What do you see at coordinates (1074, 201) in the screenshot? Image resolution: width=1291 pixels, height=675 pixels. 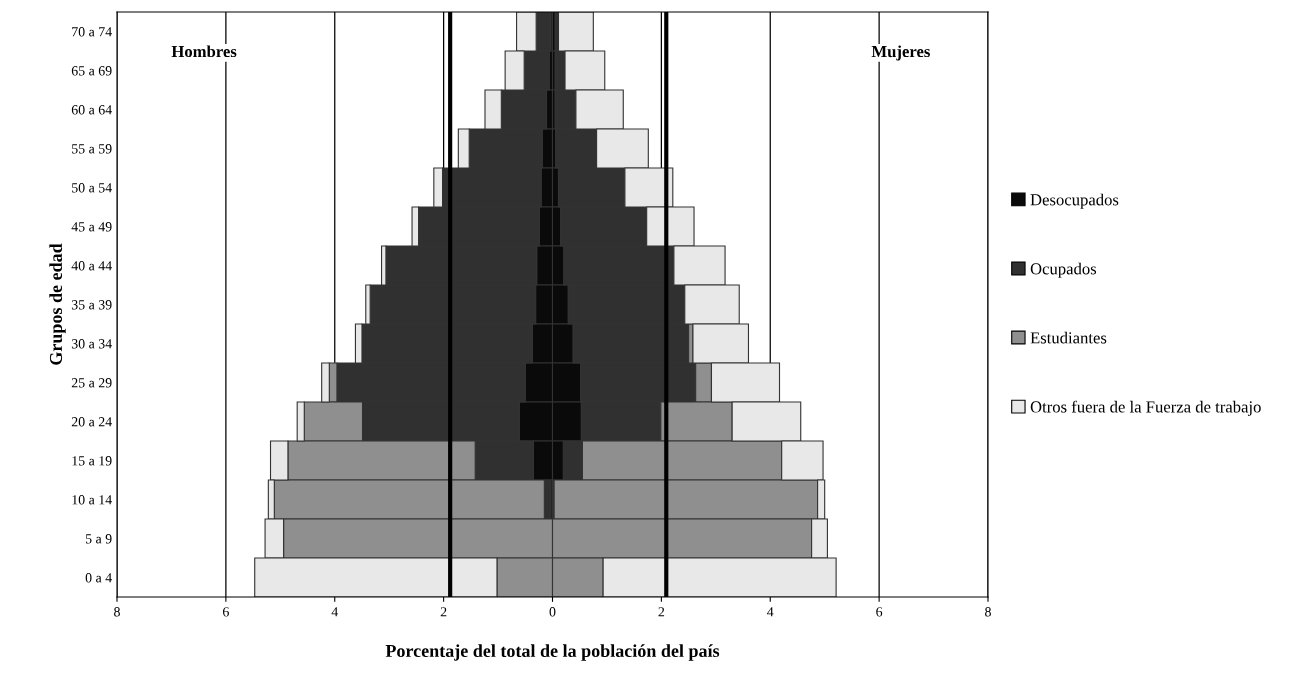 I see `legend-label: Desocupados` at bounding box center [1074, 201].